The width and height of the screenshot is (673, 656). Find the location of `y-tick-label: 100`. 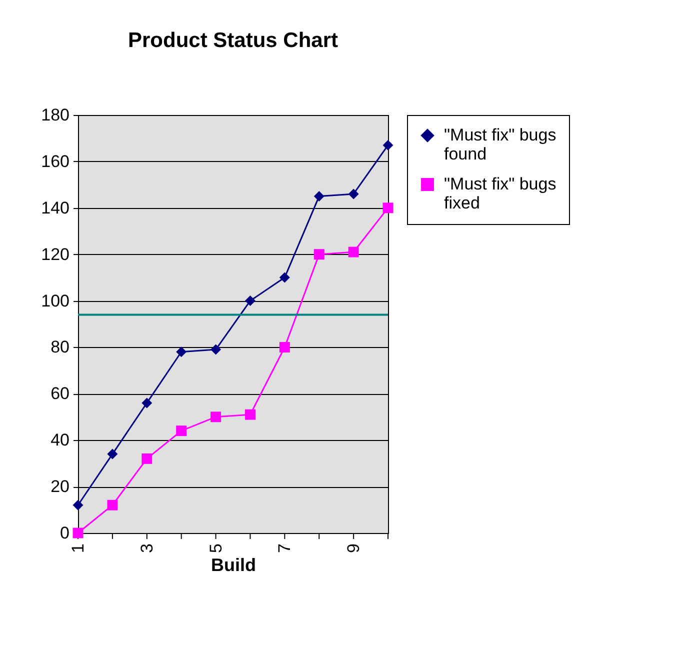

y-tick-label: 100 is located at coordinates (55, 300).